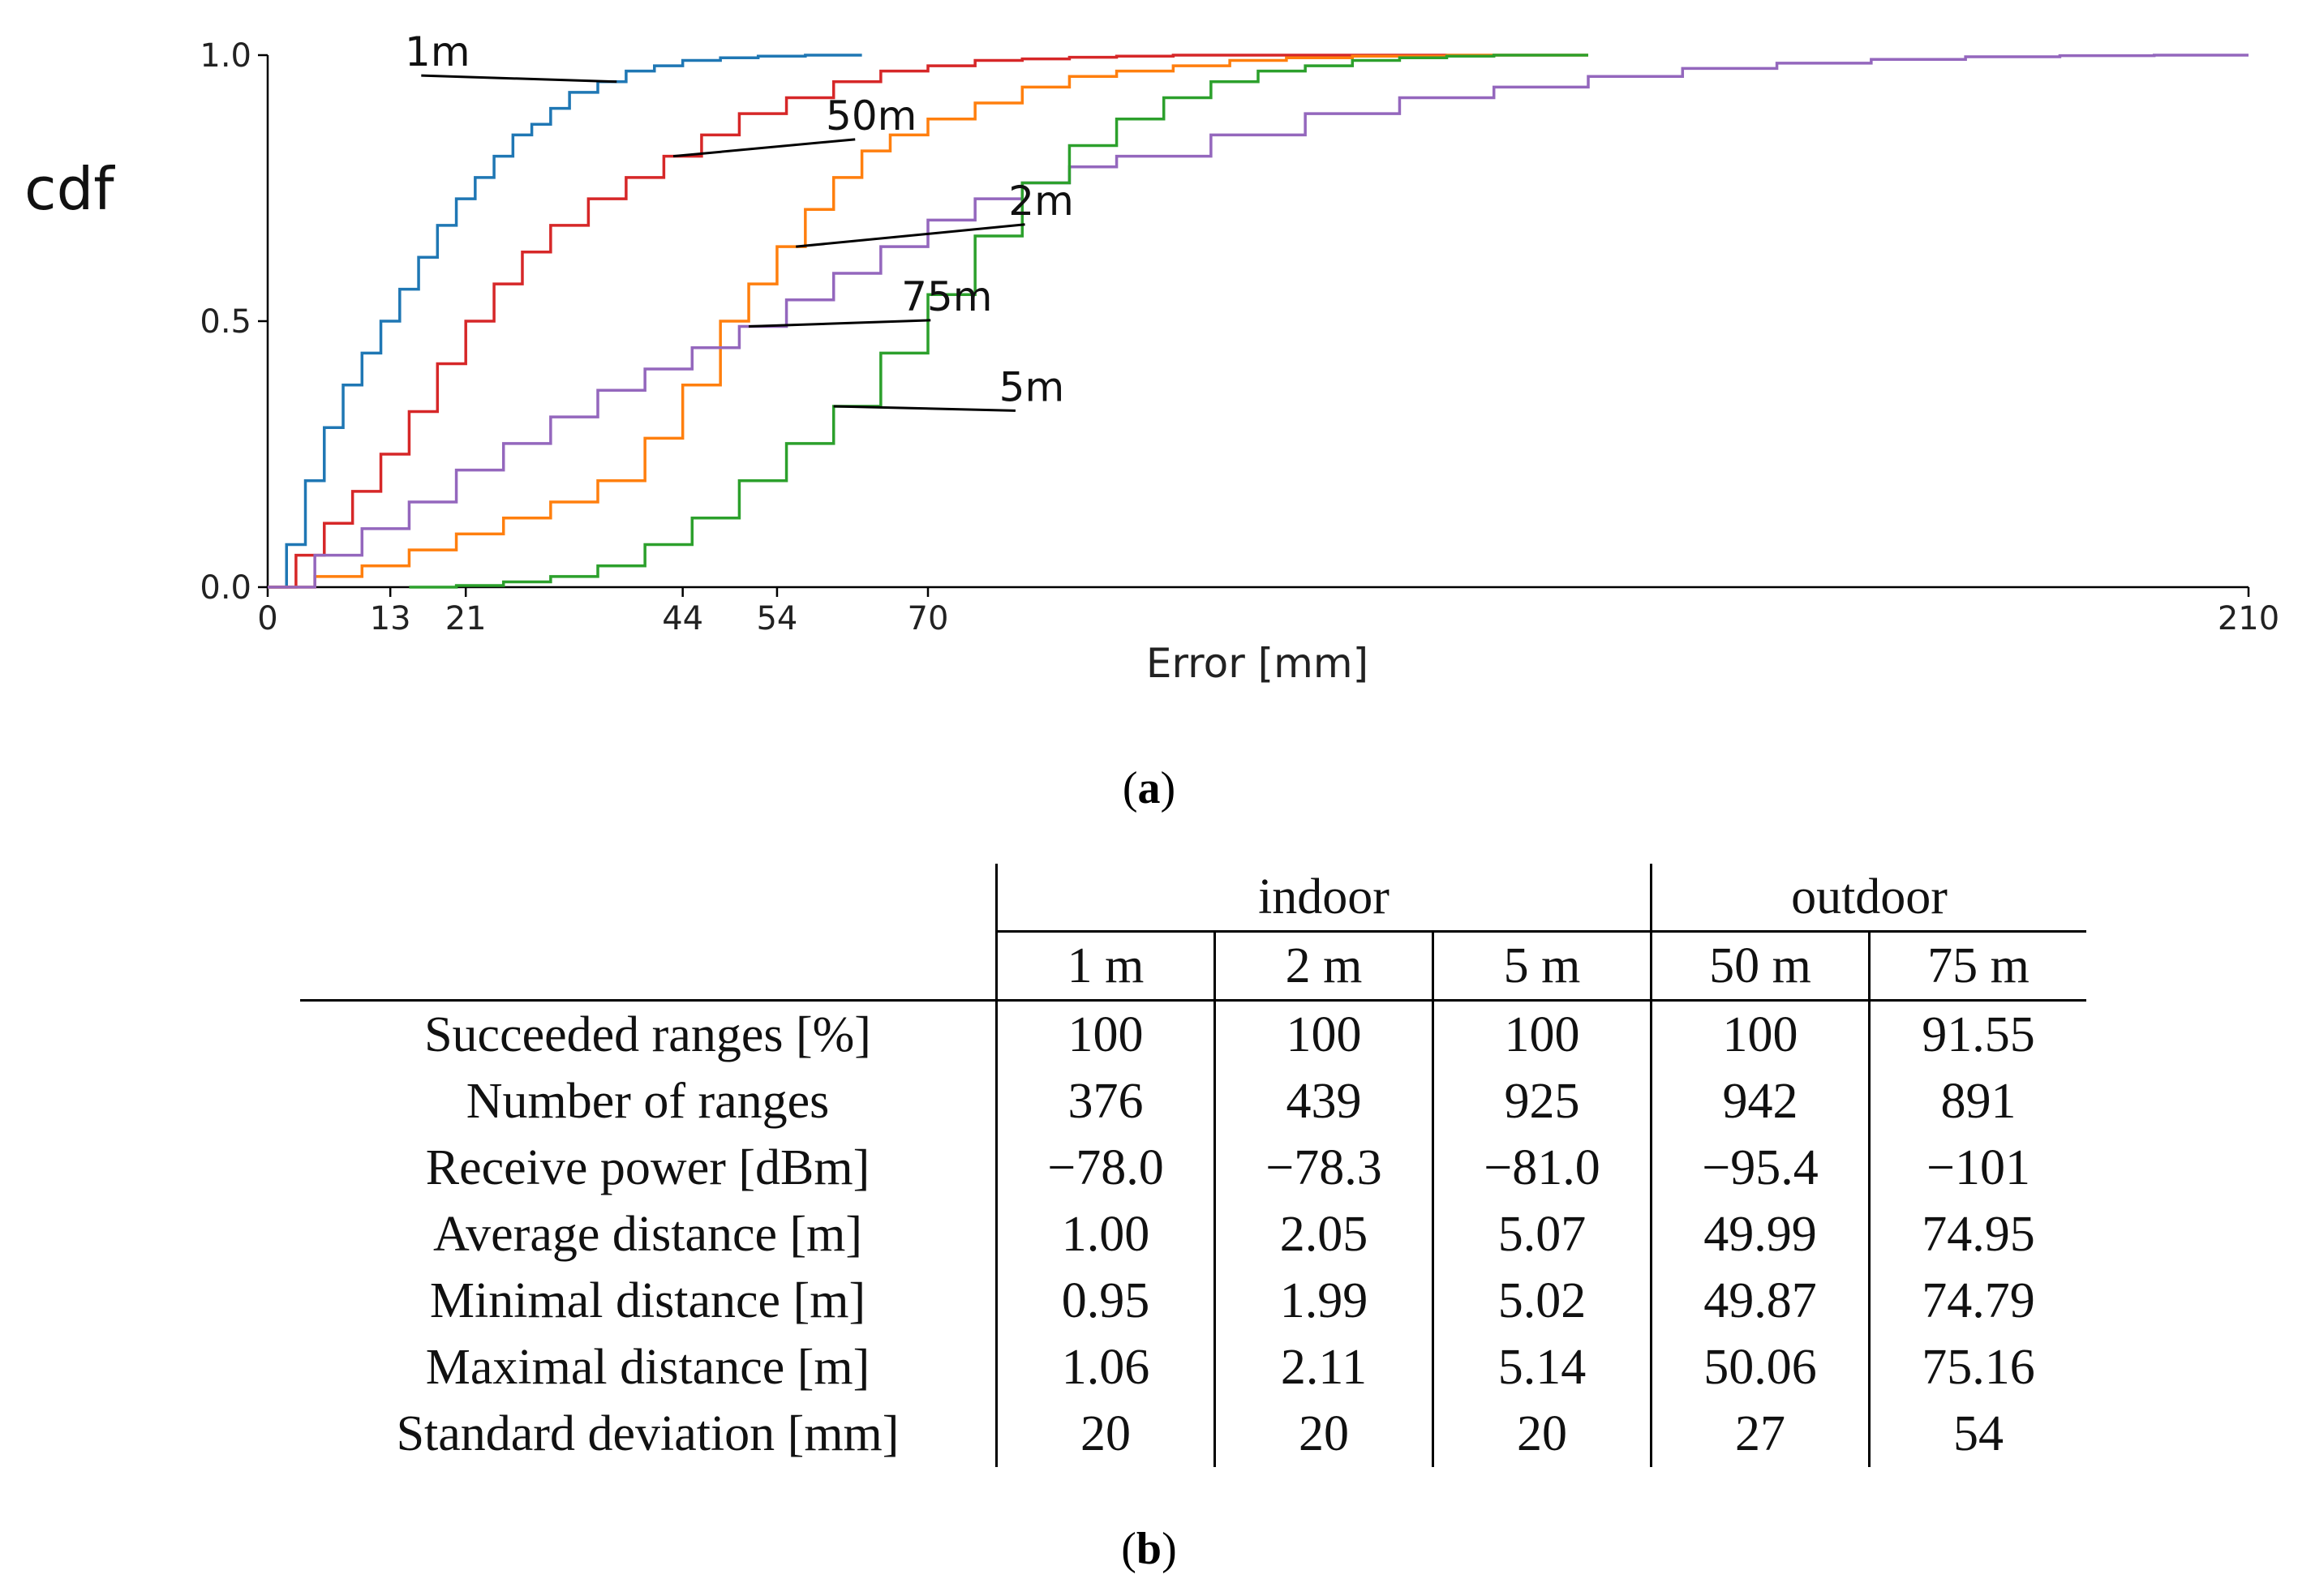 This screenshot has height=1596, width=2298. Describe the element at coordinates (1149, 788) in the screenshot. I see `caption-a: (a)` at that location.